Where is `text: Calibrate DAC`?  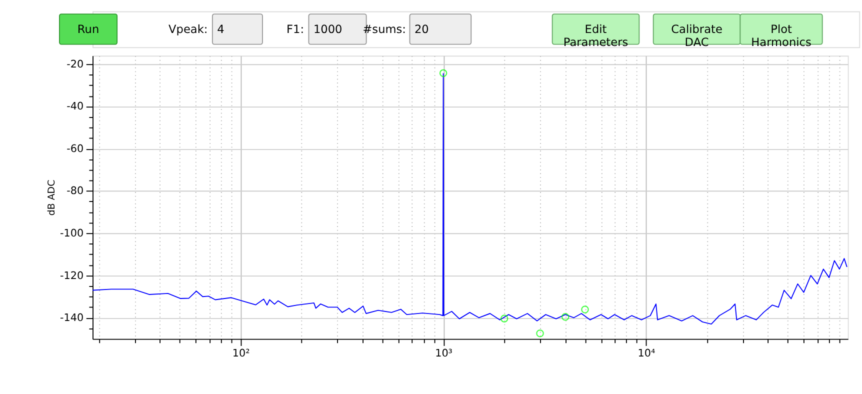
text: Calibrate DAC is located at coordinates (696, 36).